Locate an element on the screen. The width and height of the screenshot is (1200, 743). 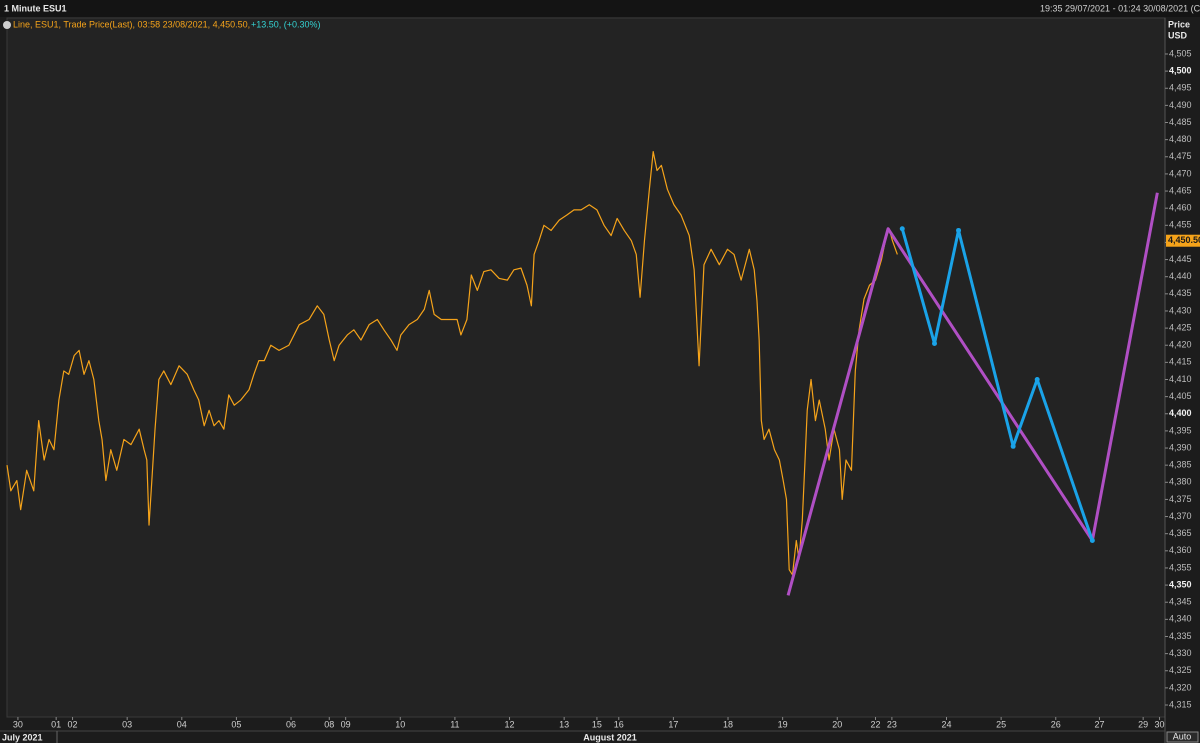
y-tick-label: 4,480 is located at coordinates (1180, 139).